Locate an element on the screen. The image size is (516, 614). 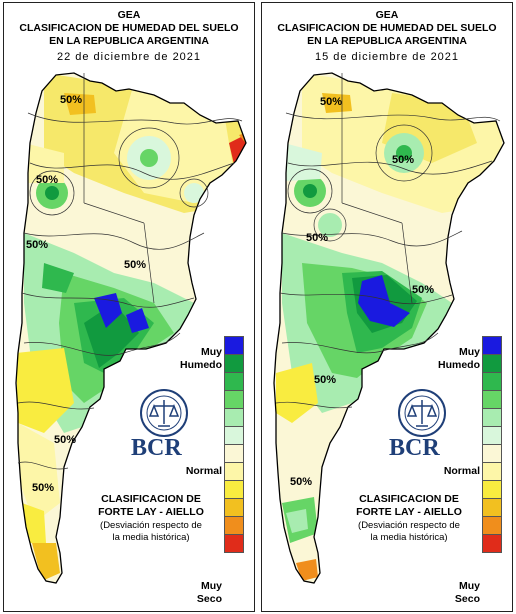
map-date: 15 de diciembre de 2021 is located at coordinates (387, 57).